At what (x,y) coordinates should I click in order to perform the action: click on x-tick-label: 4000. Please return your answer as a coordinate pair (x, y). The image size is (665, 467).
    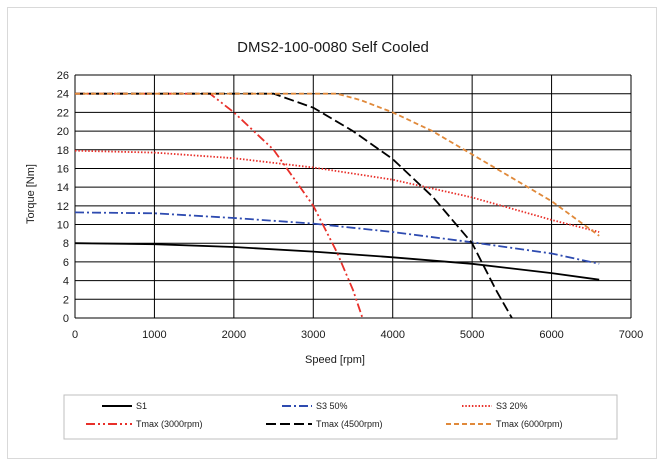
    Looking at the image, I should click on (392, 335).